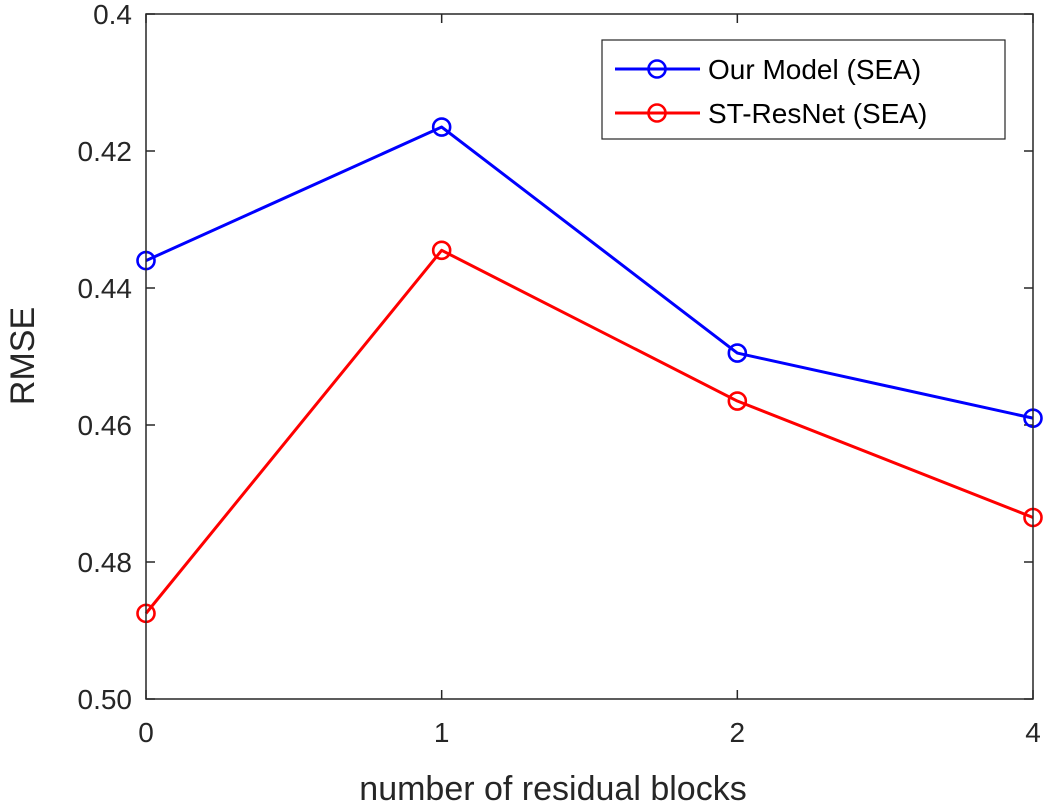  Describe the element at coordinates (105, 425) in the screenshot. I see `y-tick-label: 0.46` at that location.